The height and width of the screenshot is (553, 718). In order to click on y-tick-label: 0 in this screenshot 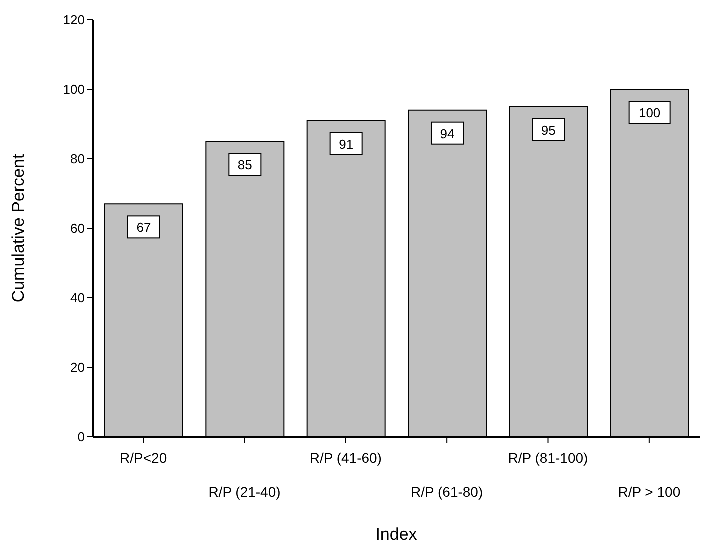, I will do `click(81, 437)`.